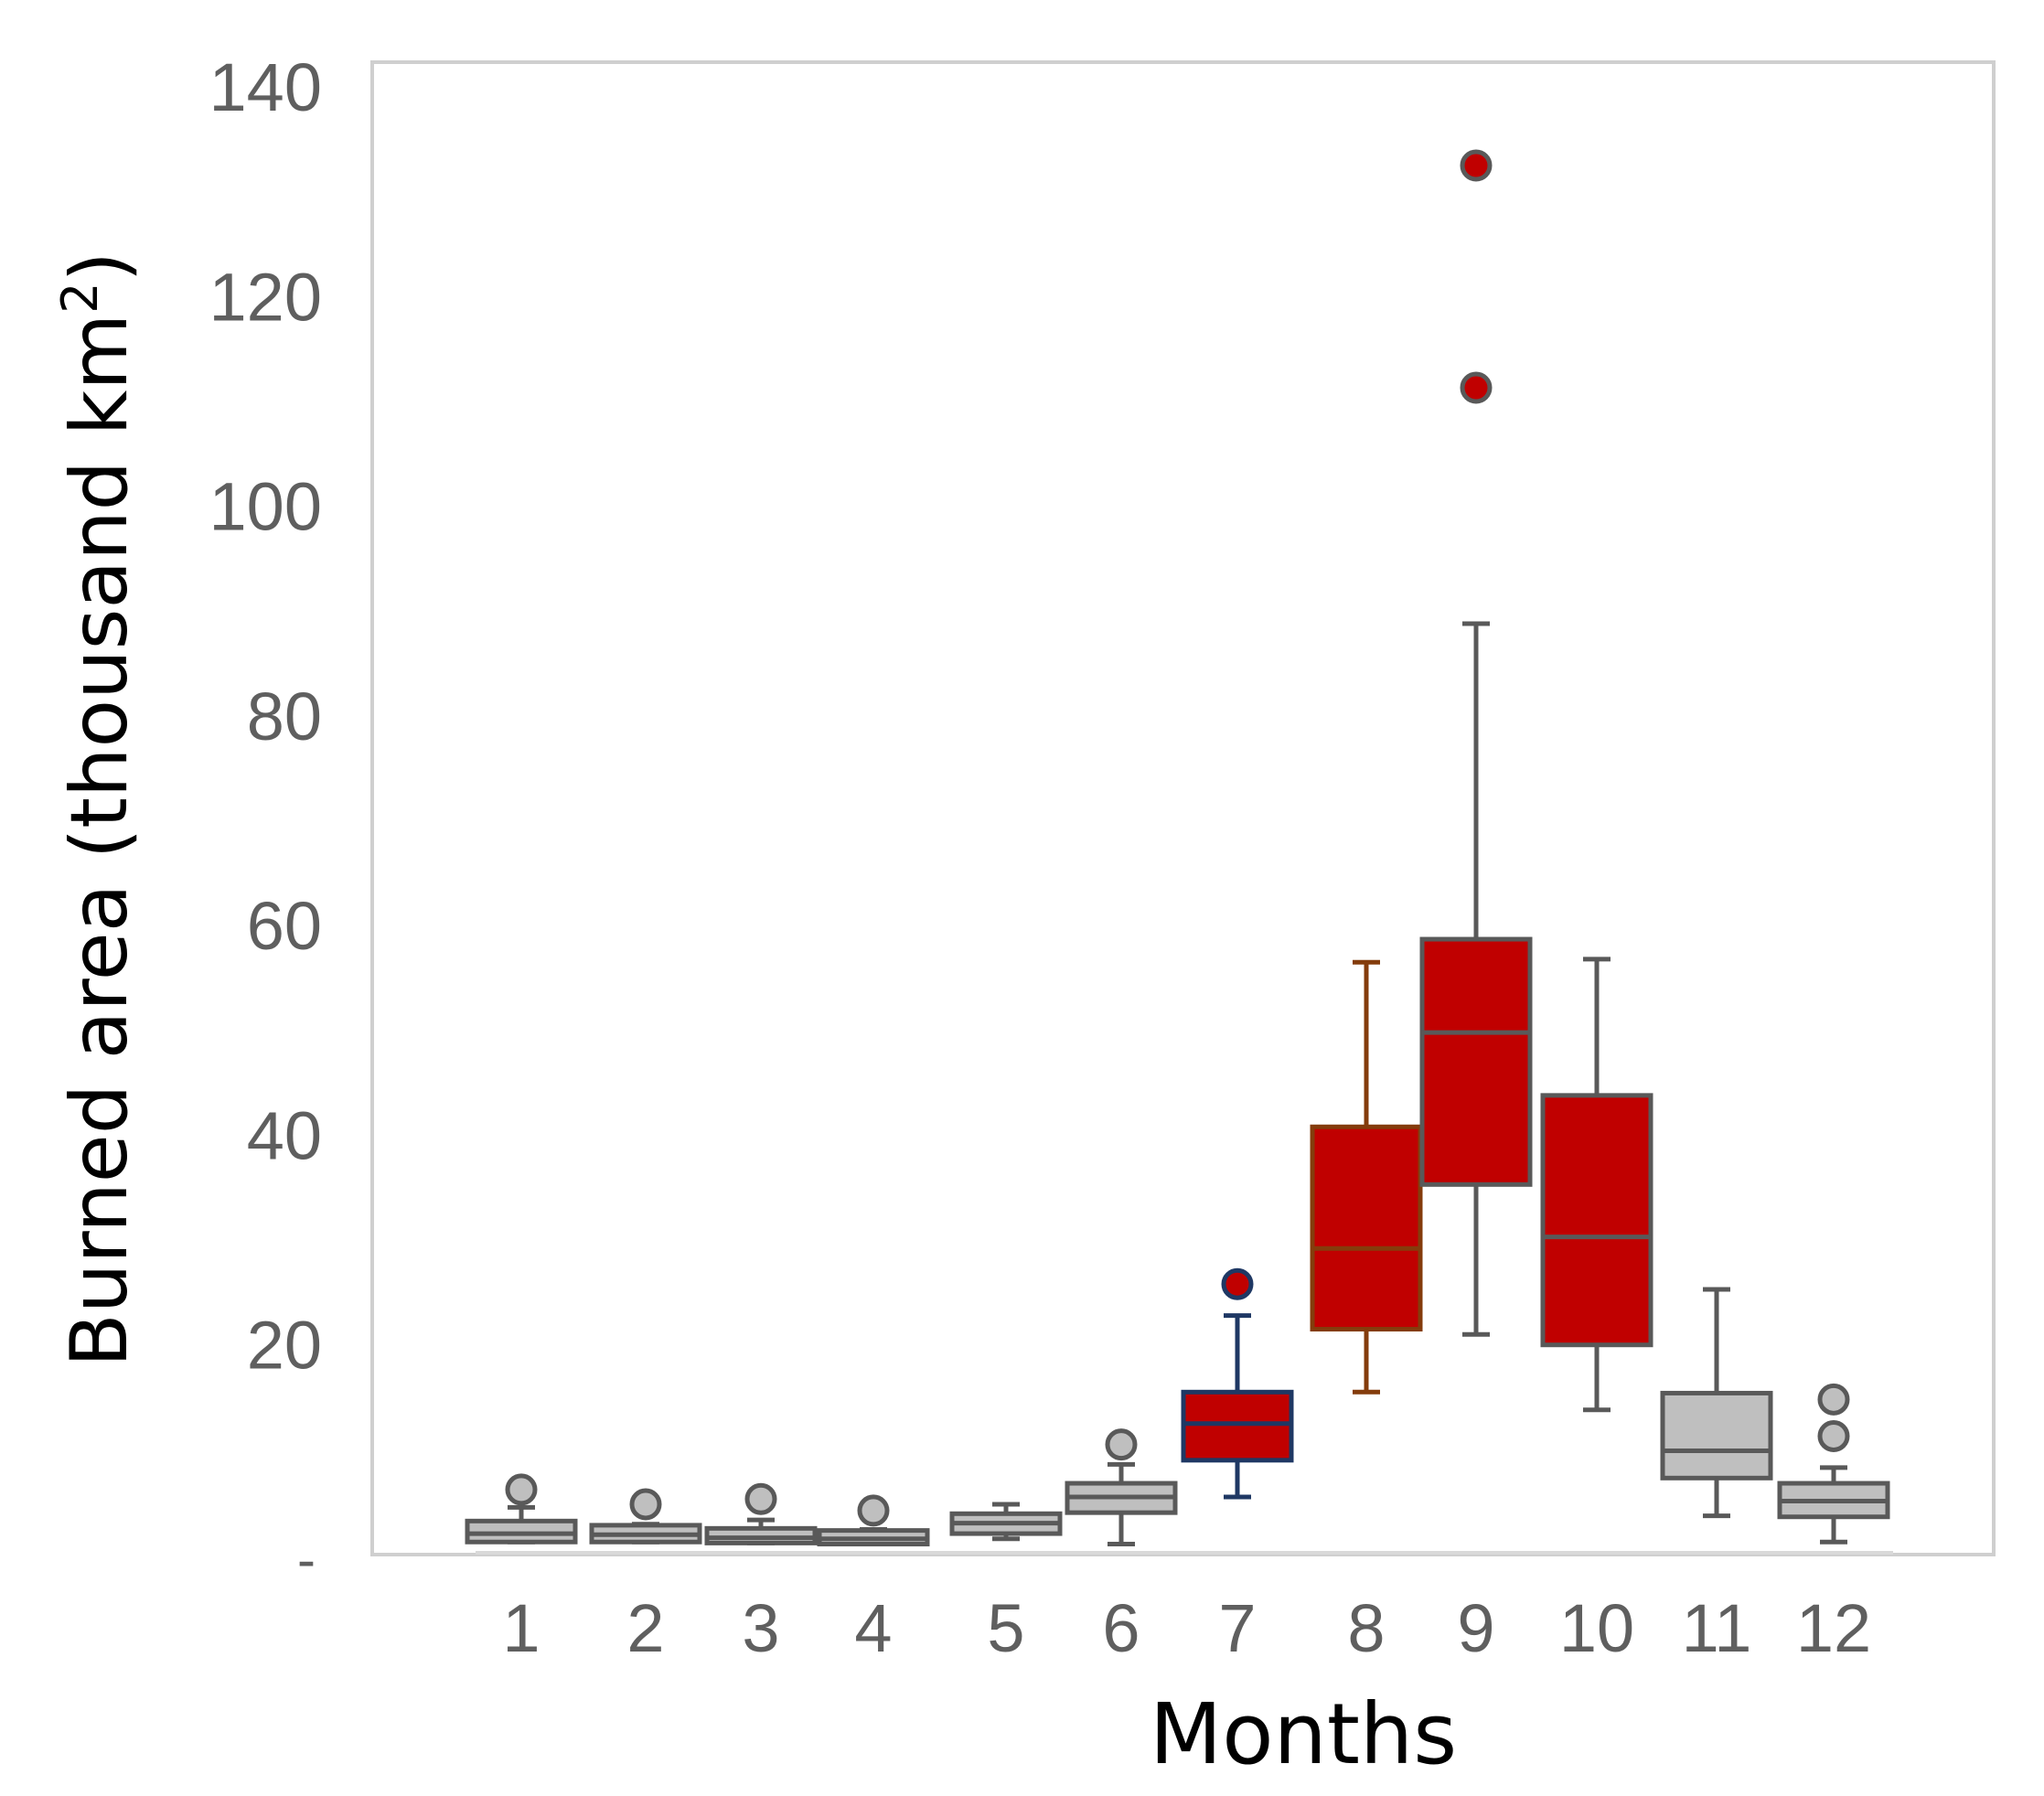 Image resolution: width=2044 pixels, height=1796 pixels. I want to click on y-tick-label-6: 120, so click(265, 297).